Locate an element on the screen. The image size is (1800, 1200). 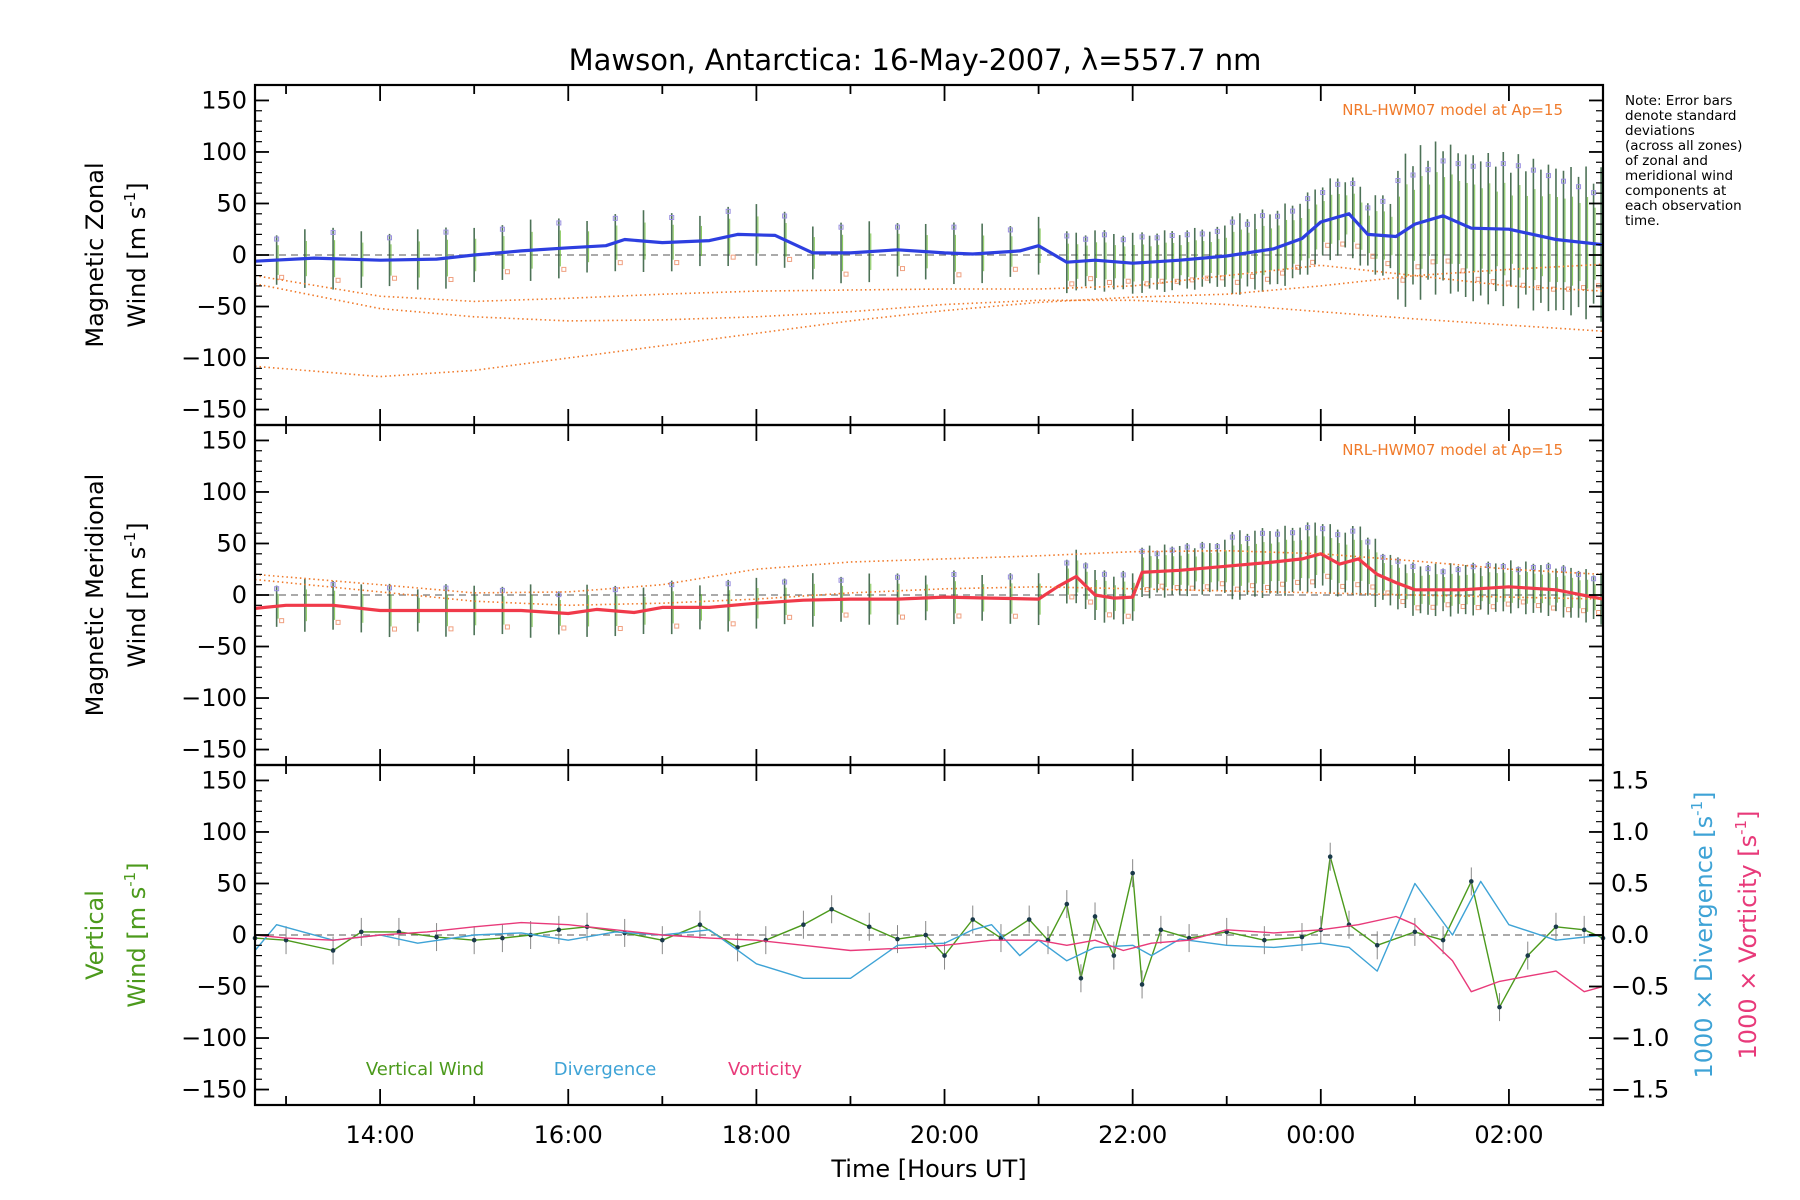
y2-tick-label: 1.0 is located at coordinates (1630, 832).